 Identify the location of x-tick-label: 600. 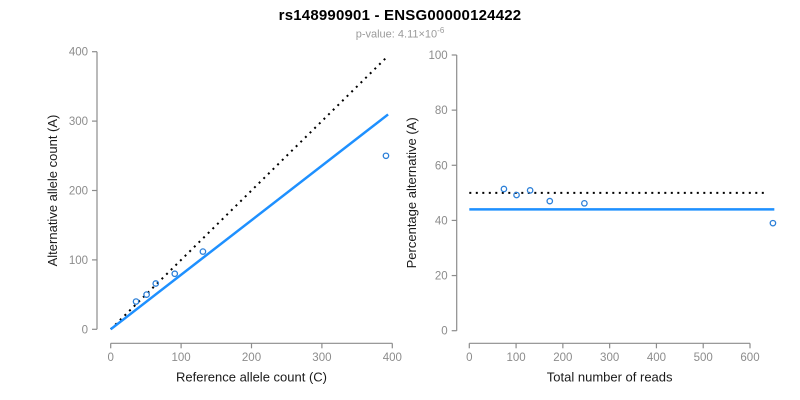
(749, 358).